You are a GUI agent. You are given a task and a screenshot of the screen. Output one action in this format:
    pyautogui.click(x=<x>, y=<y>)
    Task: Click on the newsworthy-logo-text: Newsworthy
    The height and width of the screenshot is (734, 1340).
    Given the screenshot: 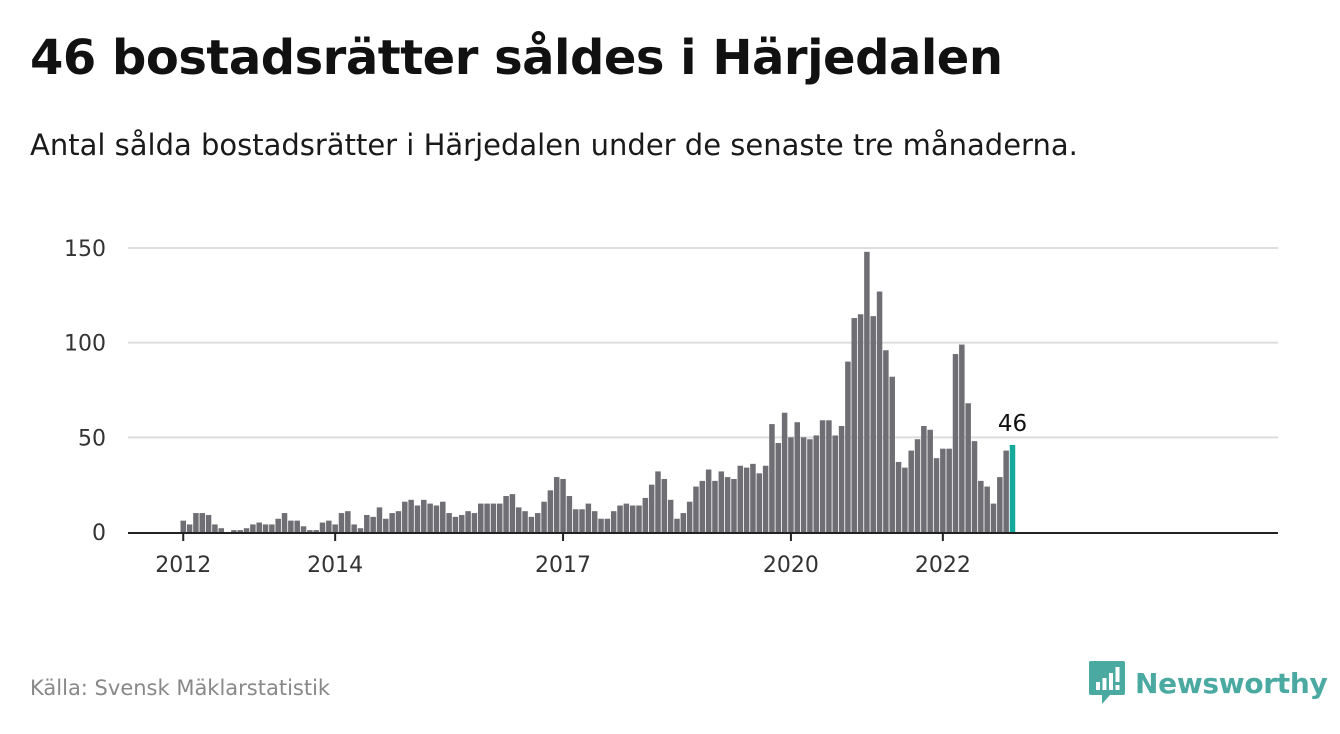 What is the action you would take?
    pyautogui.click(x=1231, y=683)
    